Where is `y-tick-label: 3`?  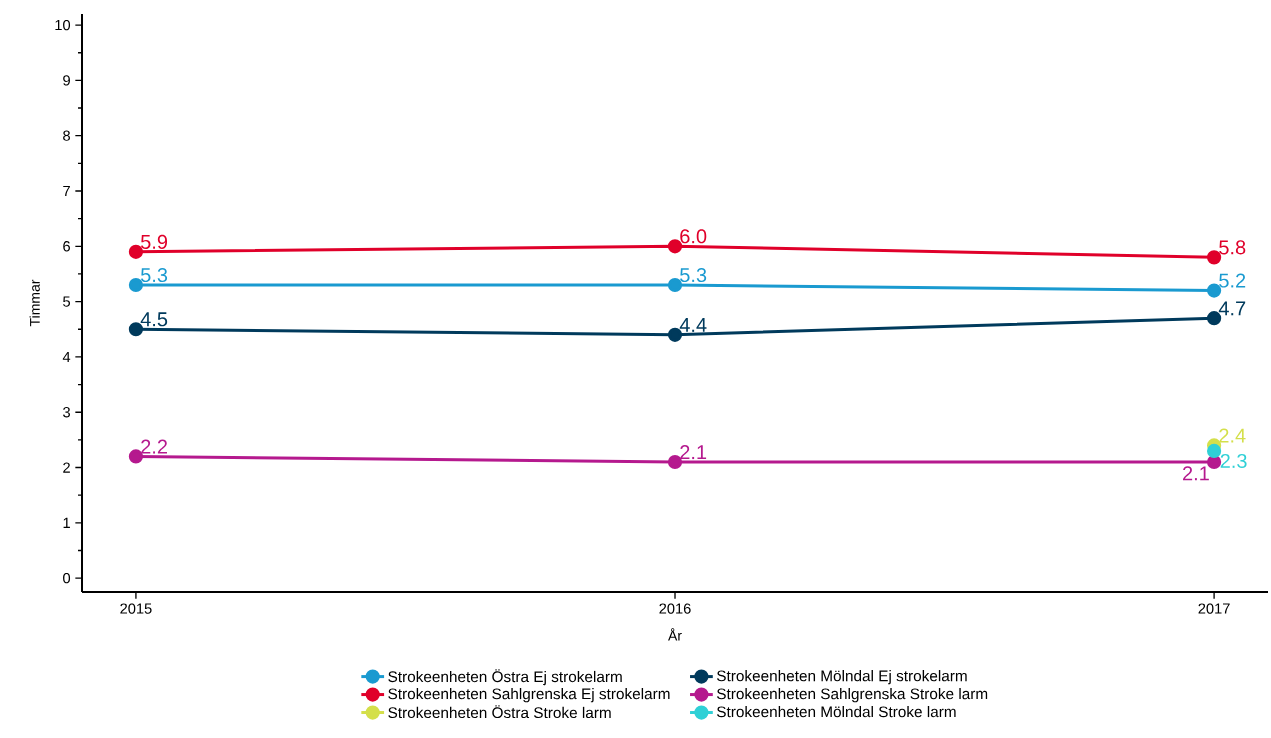 y-tick-label: 3 is located at coordinates (66, 412).